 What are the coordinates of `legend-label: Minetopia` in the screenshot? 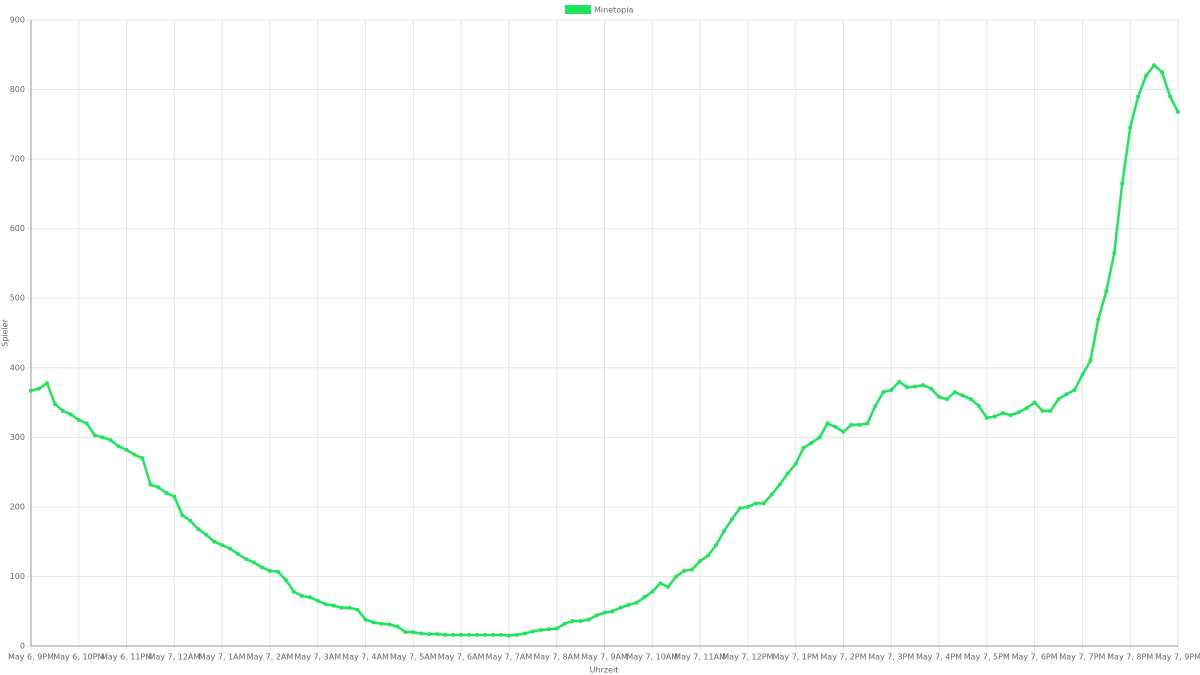 It's located at (613, 10).